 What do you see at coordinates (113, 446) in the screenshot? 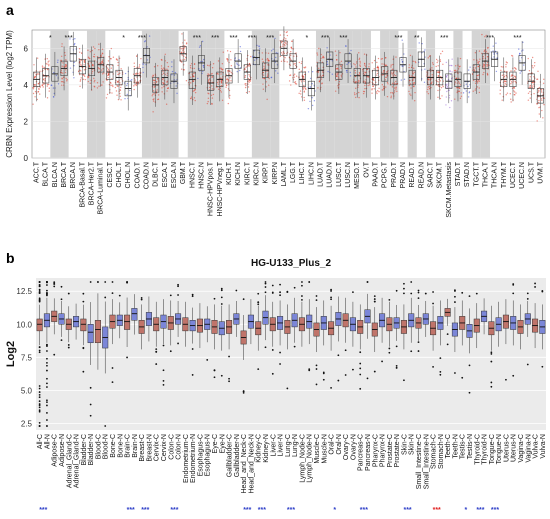
I see `x-tick-label: Bone-C` at bounding box center [113, 446].